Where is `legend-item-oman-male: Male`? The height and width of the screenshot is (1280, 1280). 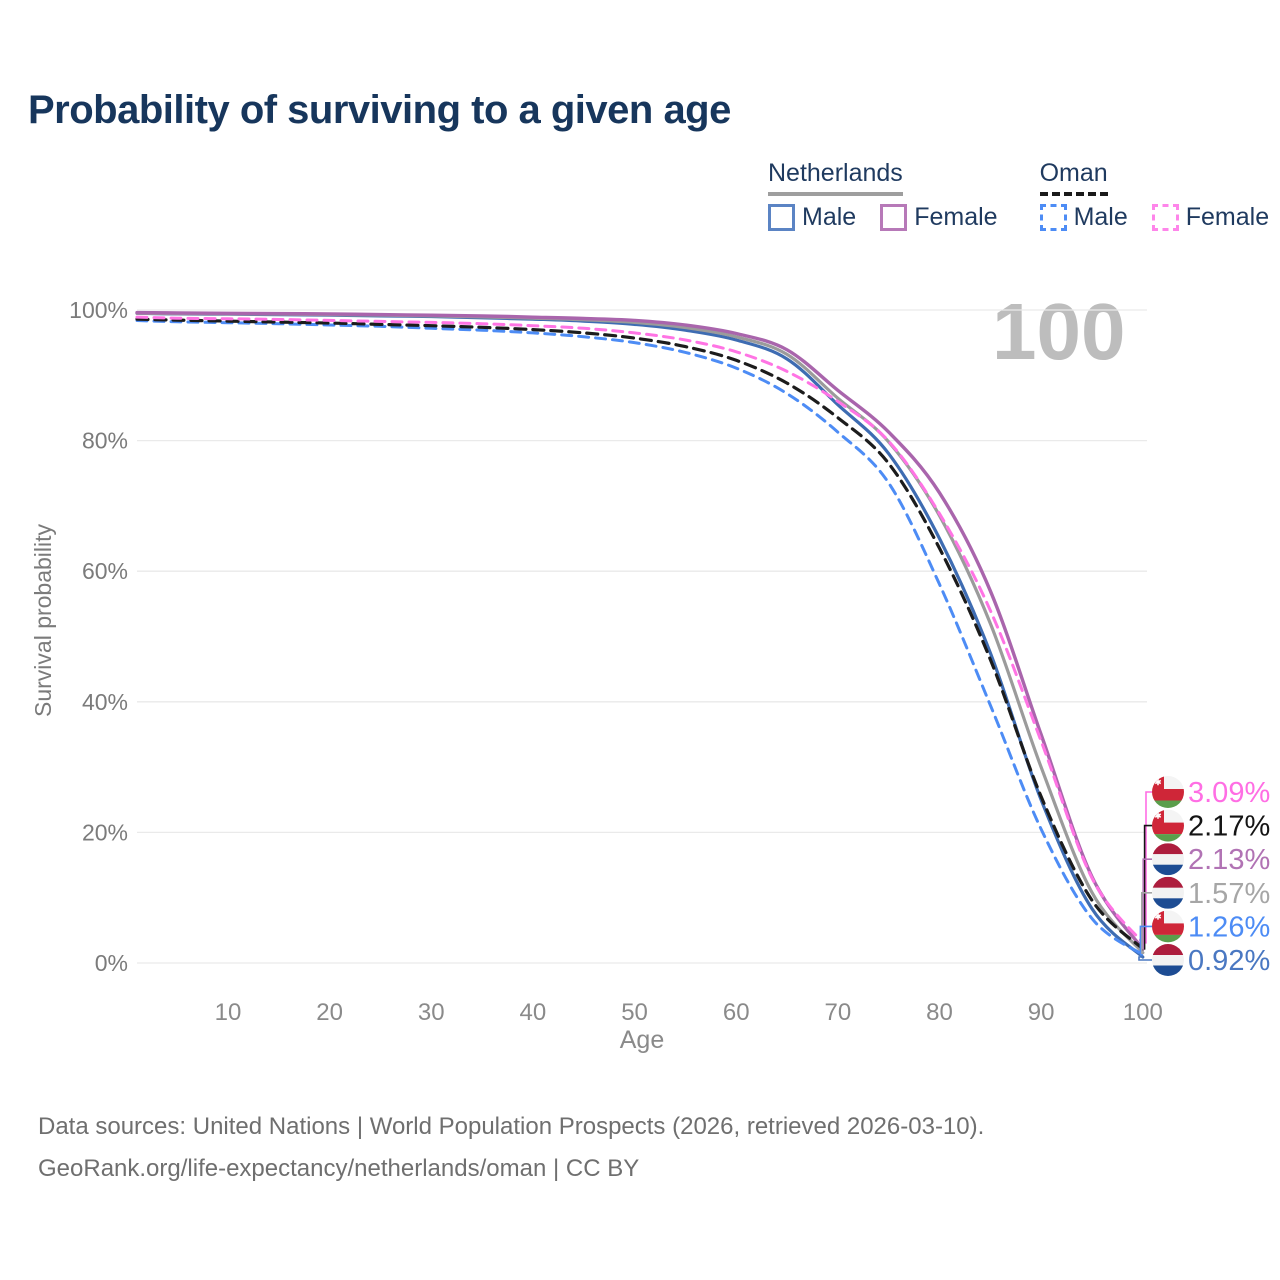
legend-item-oman-male: Male is located at coordinates (1083, 217).